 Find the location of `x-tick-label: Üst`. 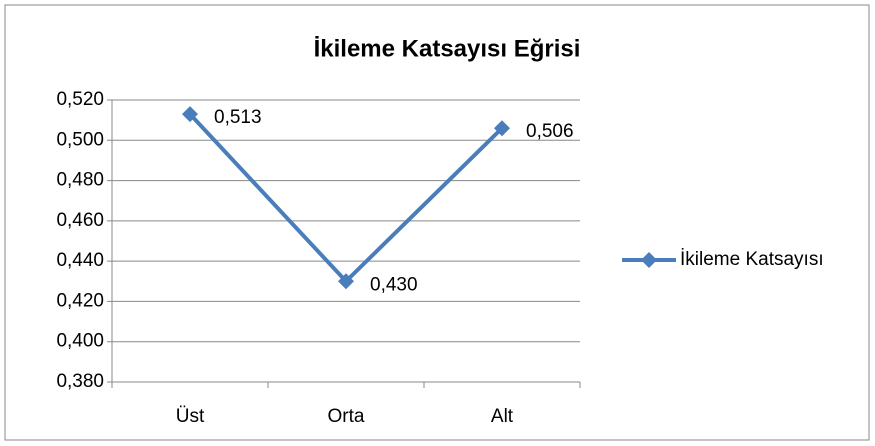

x-tick-label: Üst is located at coordinates (190, 416).